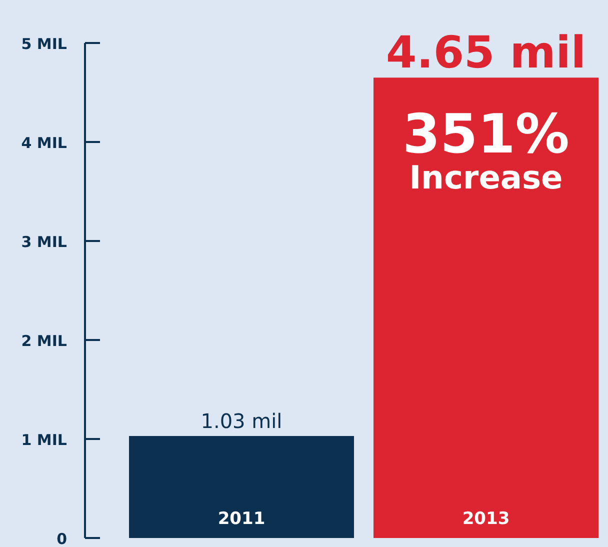 Image resolution: width=608 pixels, height=547 pixels. I want to click on data-label: 4.65 mil, so click(486, 53).